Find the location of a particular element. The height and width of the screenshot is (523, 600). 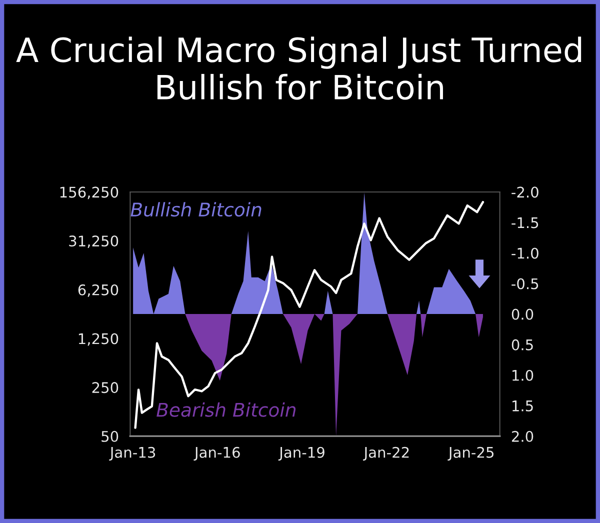

y2-tick-label: 2.0 is located at coordinates (523, 436).